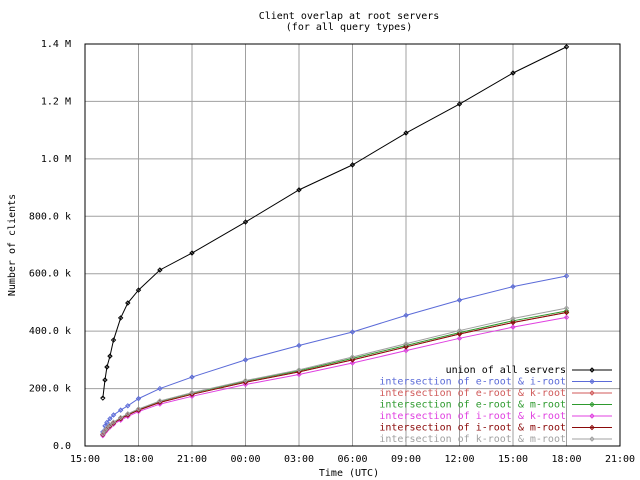 The width and height of the screenshot is (640, 480). What do you see at coordinates (472, 405) in the screenshot?
I see `legend-label: intersection of e-root & m-root` at bounding box center [472, 405].